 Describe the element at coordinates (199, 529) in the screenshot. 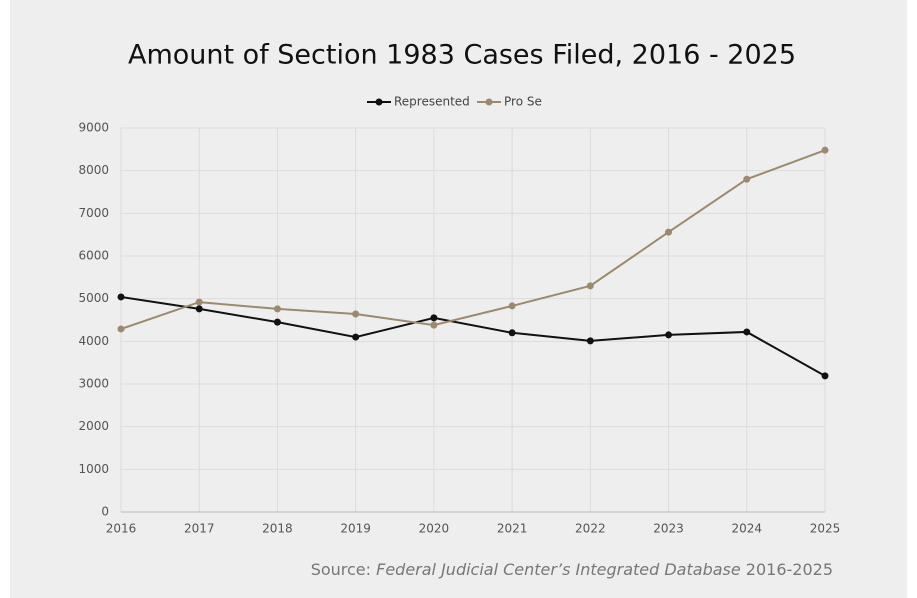

I see `x-tick-label: 2017` at that location.